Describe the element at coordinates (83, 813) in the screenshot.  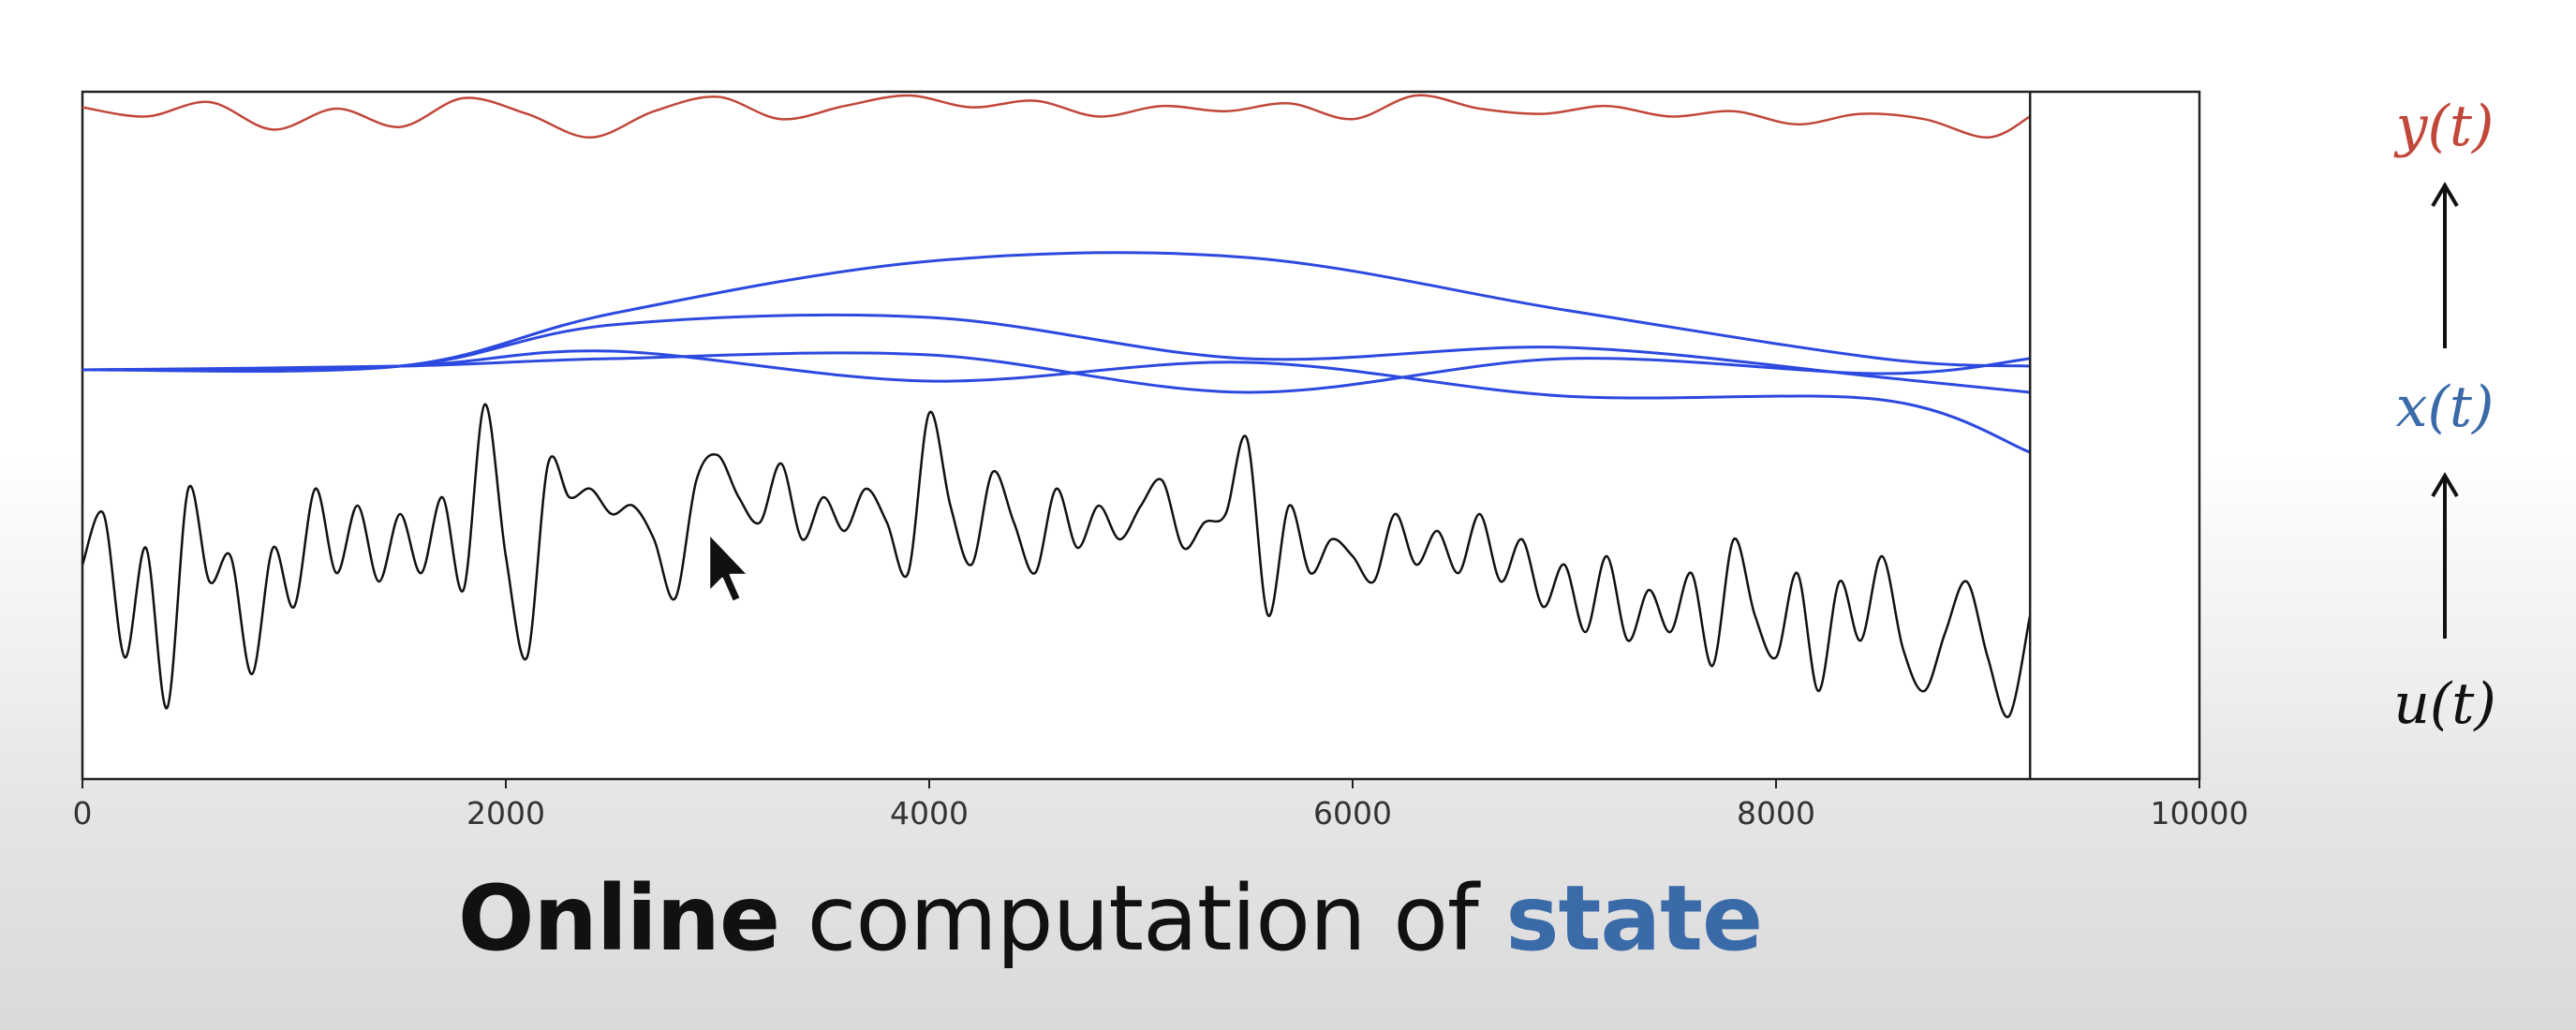
I see `x-tick-label: 0` at that location.